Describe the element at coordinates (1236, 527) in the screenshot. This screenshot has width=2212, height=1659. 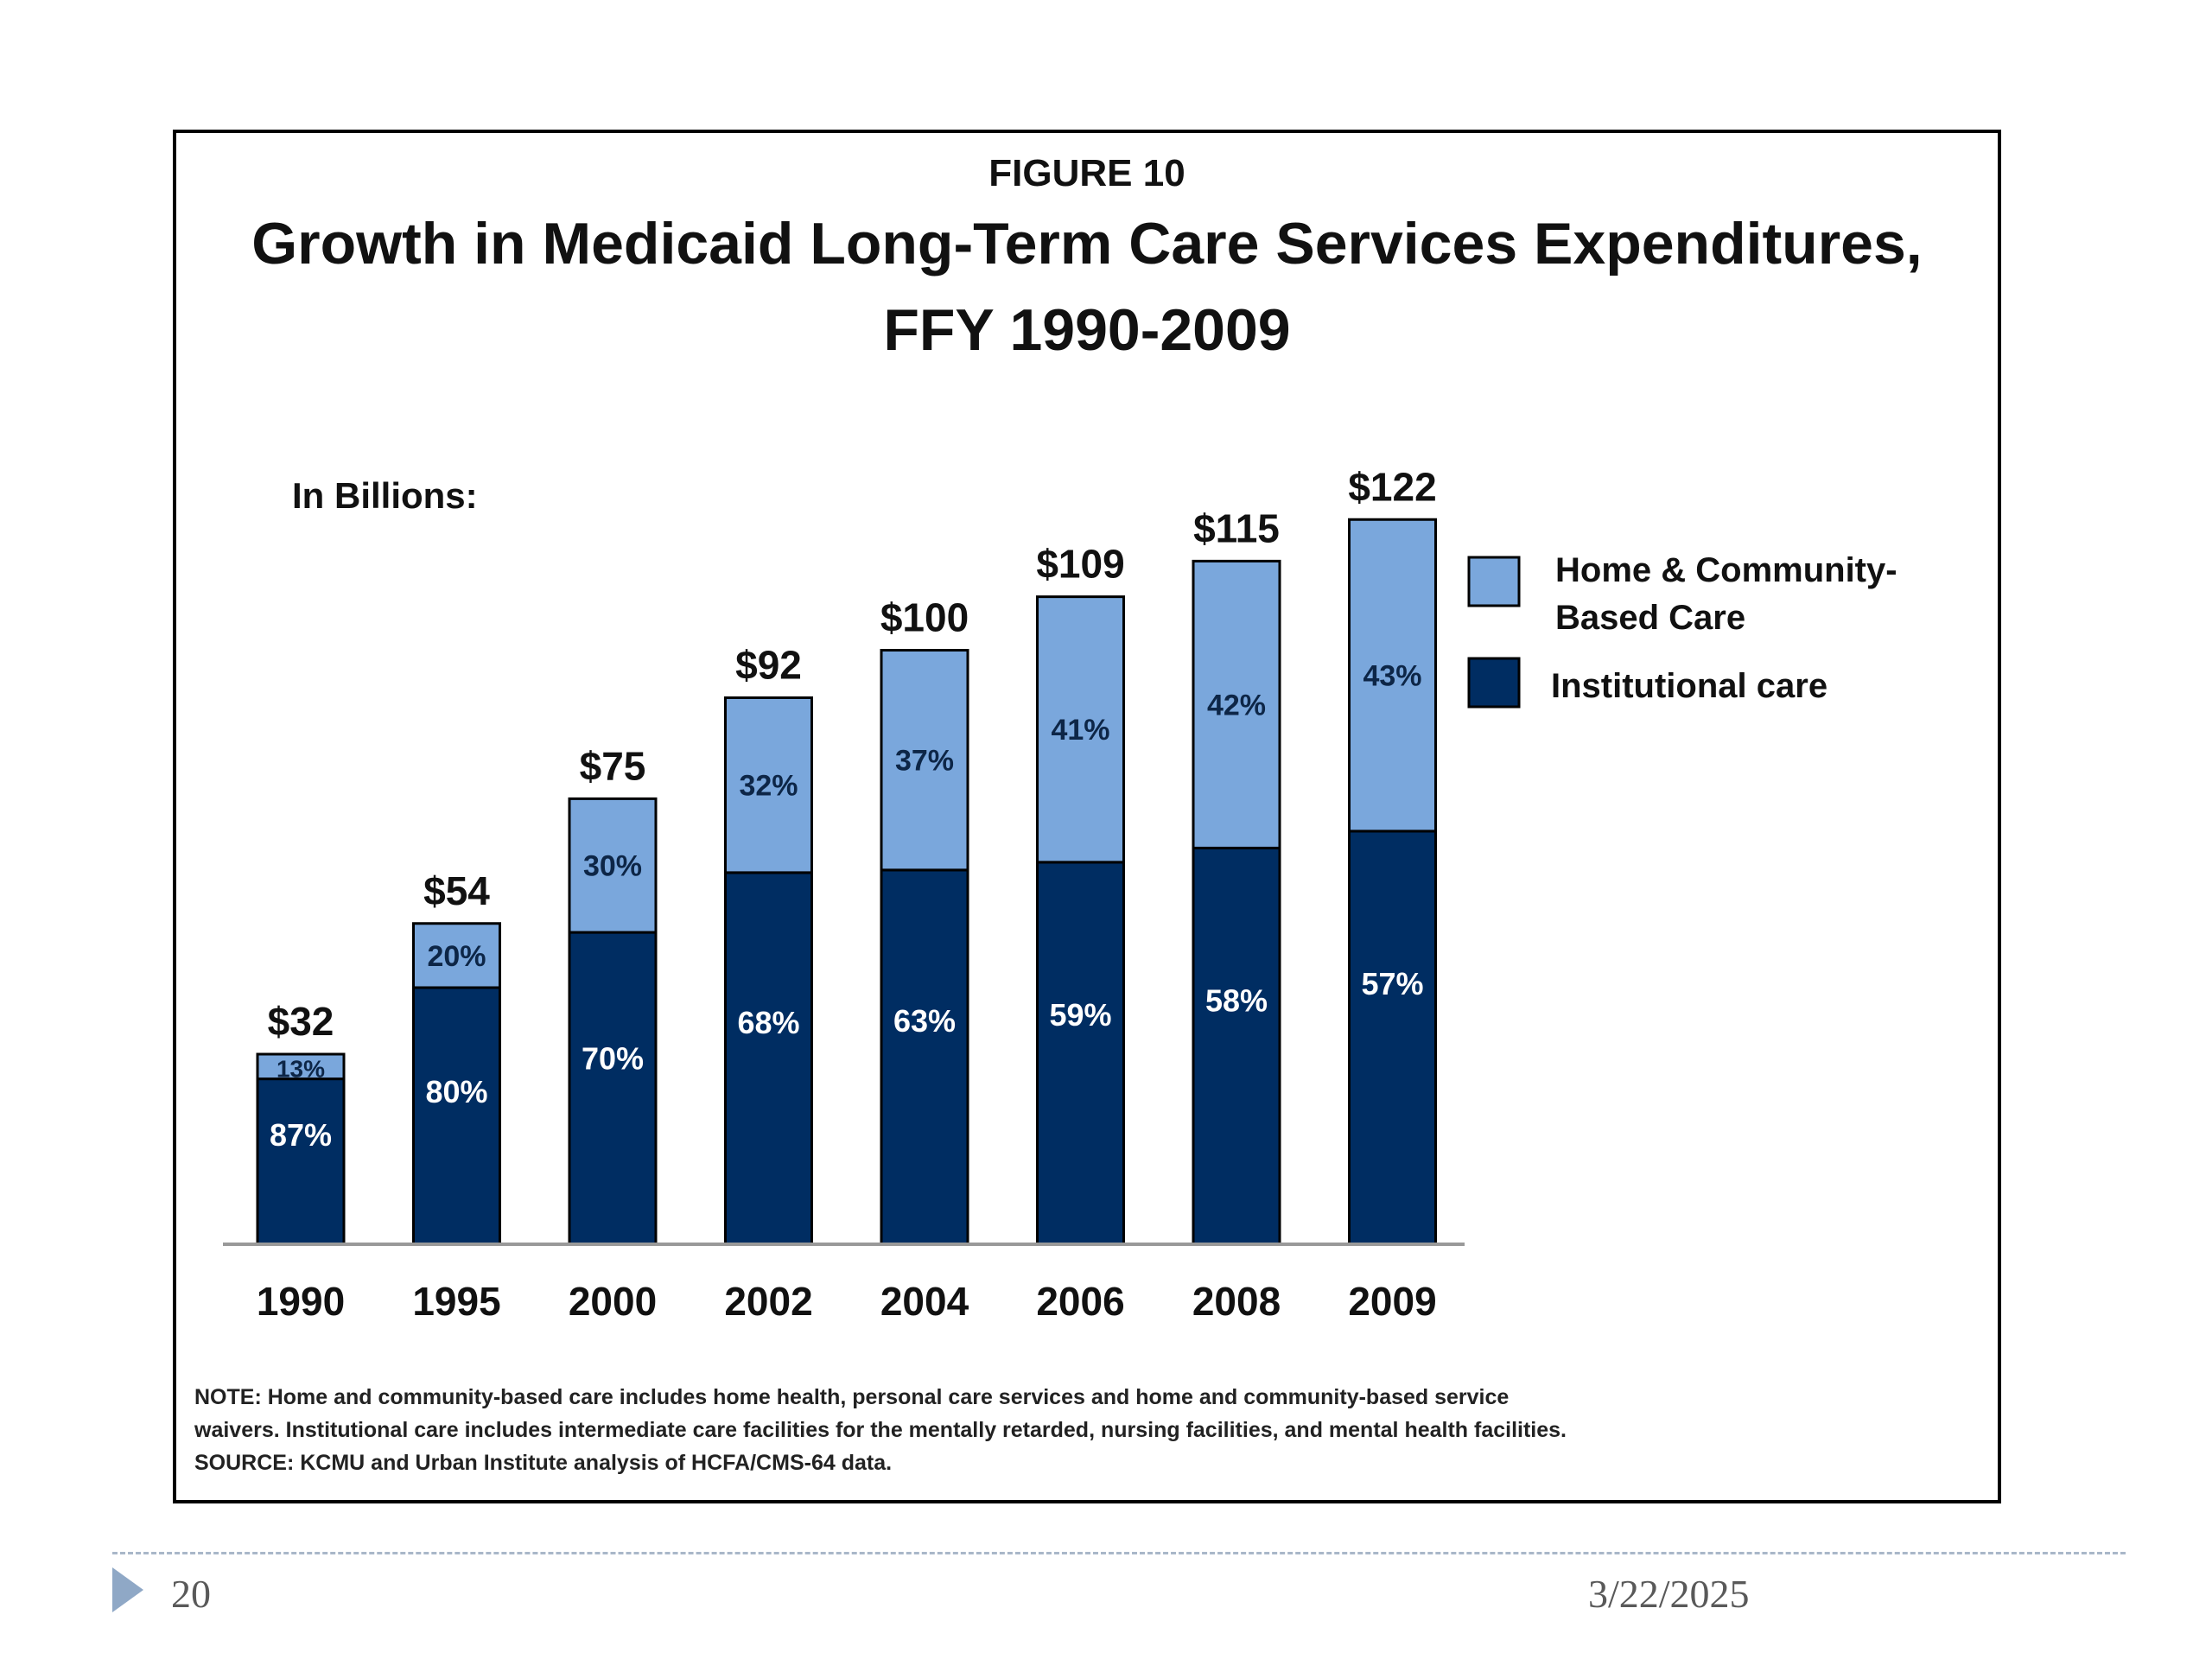
I see `data-label-total-2008: $115` at that location.